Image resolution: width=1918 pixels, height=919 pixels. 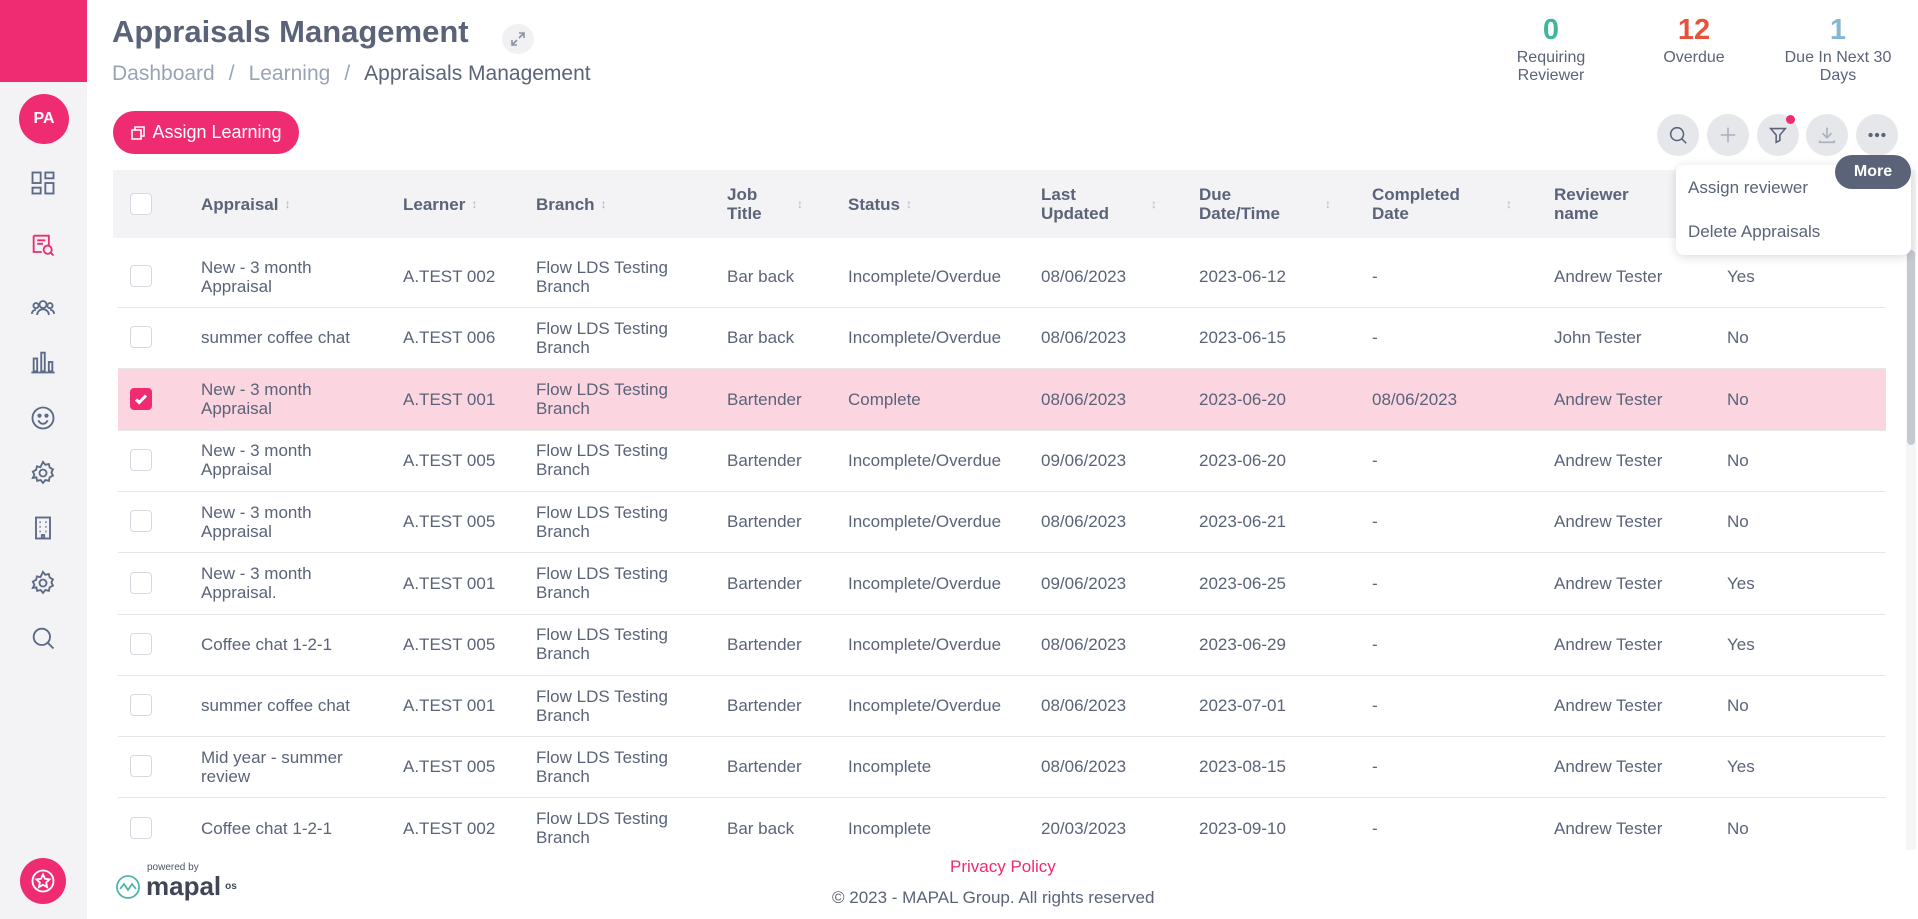 I want to click on star-badge-icon, so click(x=43, y=881).